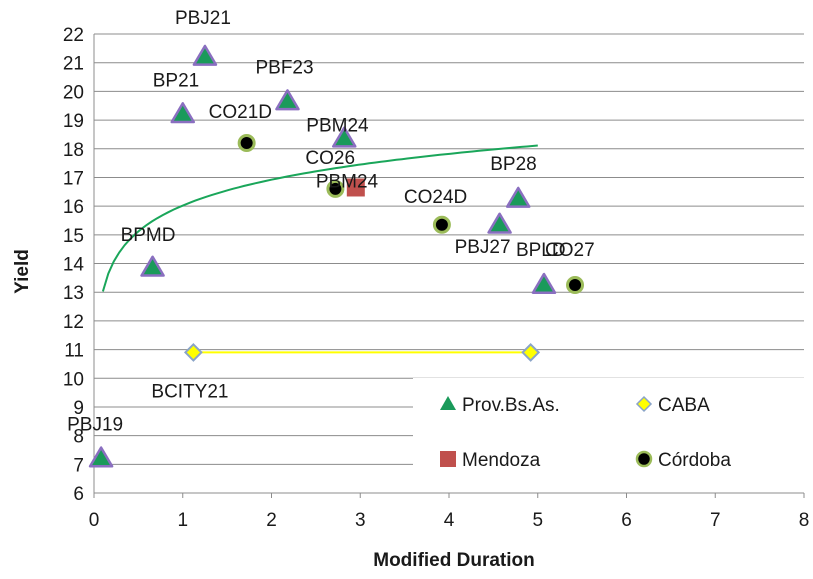  What do you see at coordinates (193, 352) in the screenshot?
I see `point-caba-bcity21` at bounding box center [193, 352].